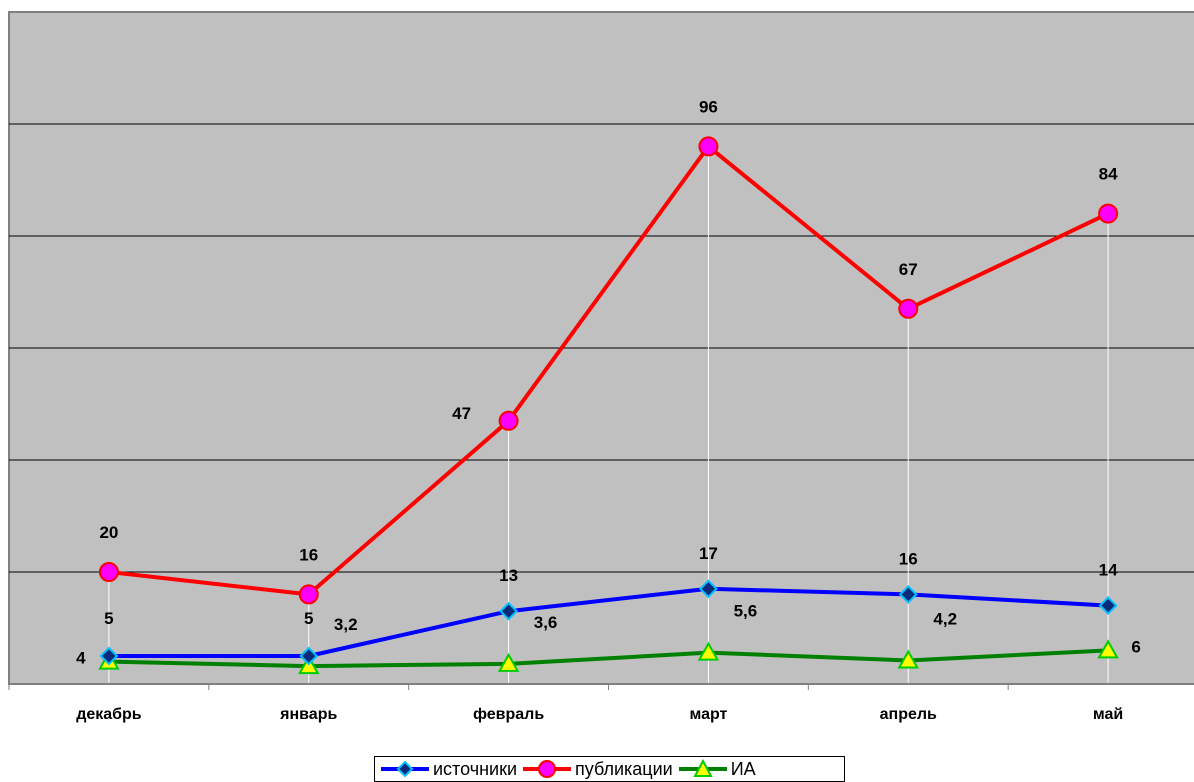  What do you see at coordinates (109, 714) in the screenshot?
I see `x-tick-label: декабрь` at bounding box center [109, 714].